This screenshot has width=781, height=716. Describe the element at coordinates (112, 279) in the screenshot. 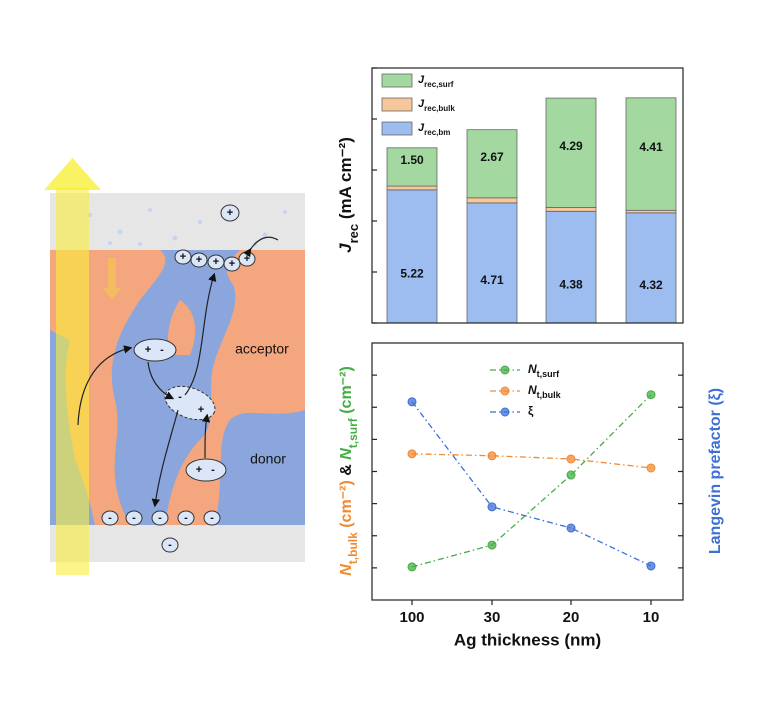

I see `reflection-arrow` at that location.